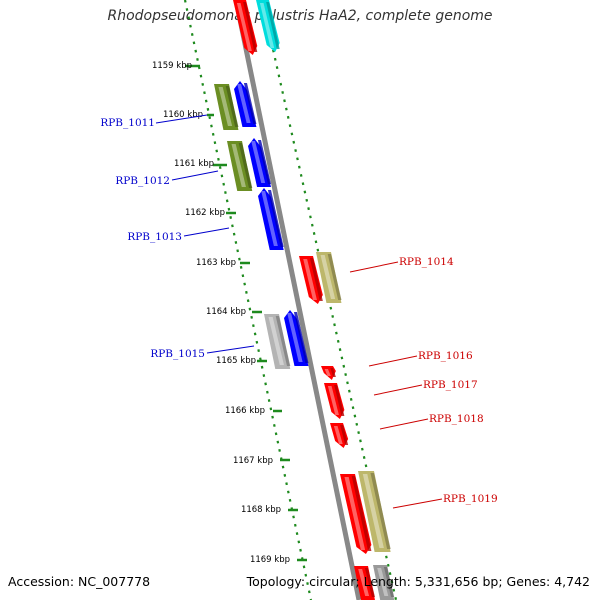  I want to click on gene-feature-f1012-b, so click(260, 162).